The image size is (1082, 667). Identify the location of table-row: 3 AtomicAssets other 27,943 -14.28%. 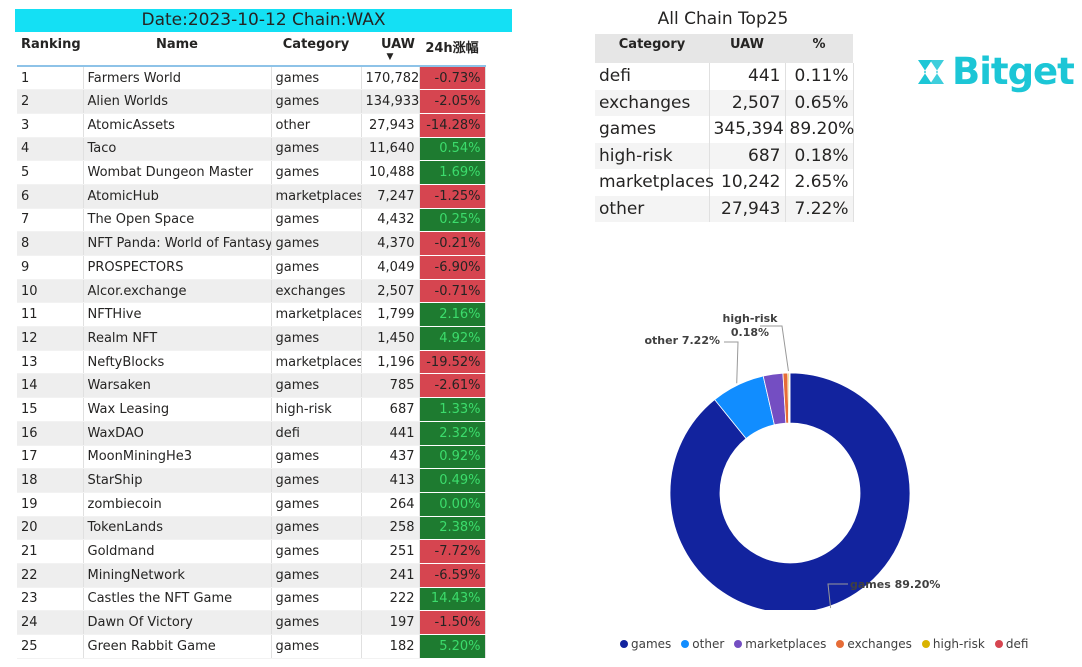
(251, 125).